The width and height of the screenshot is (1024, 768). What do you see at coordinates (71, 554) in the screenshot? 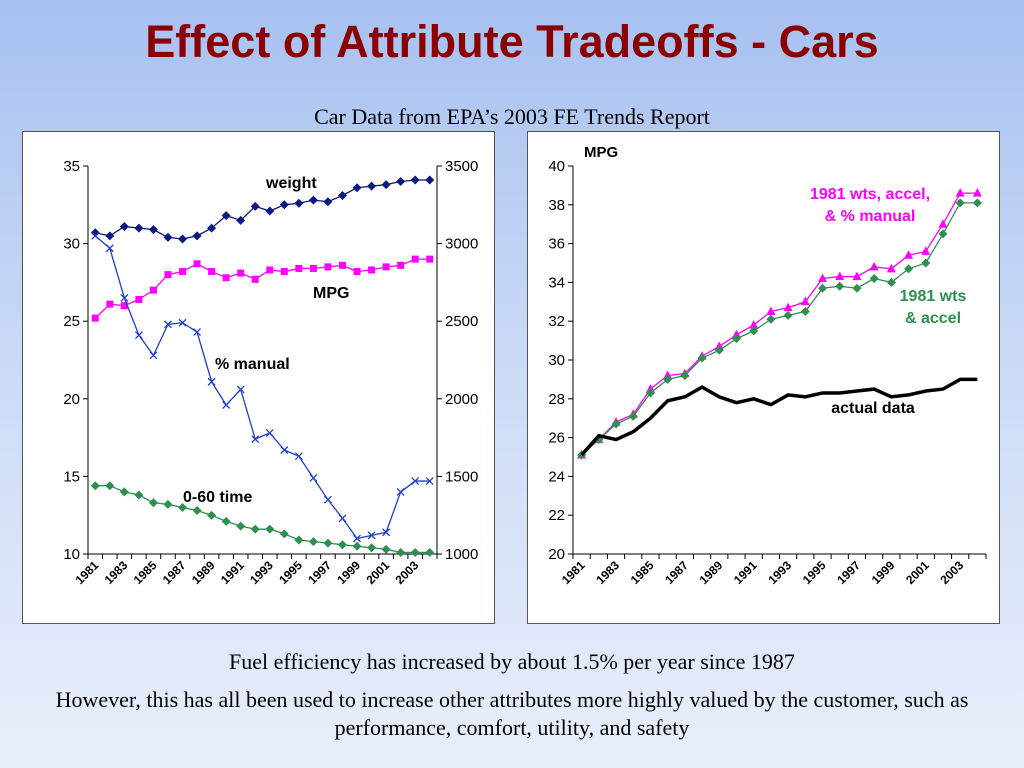
I see `left-y-tick-label: 10` at bounding box center [71, 554].